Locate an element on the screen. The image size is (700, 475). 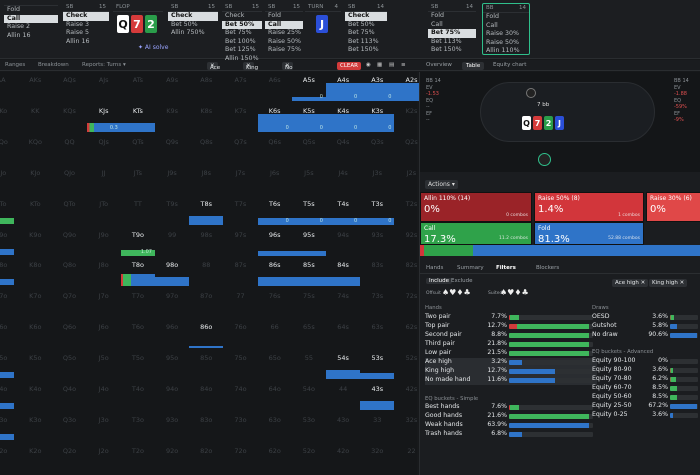
hand-cell: A9o is located at coordinates (9, 242).